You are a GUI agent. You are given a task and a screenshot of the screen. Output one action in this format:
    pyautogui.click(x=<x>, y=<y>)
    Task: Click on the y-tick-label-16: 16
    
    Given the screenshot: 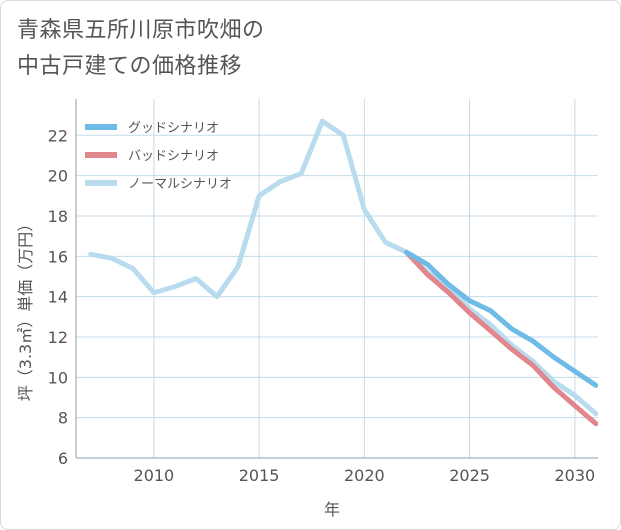 What is the action you would take?
    pyautogui.click(x=58, y=256)
    